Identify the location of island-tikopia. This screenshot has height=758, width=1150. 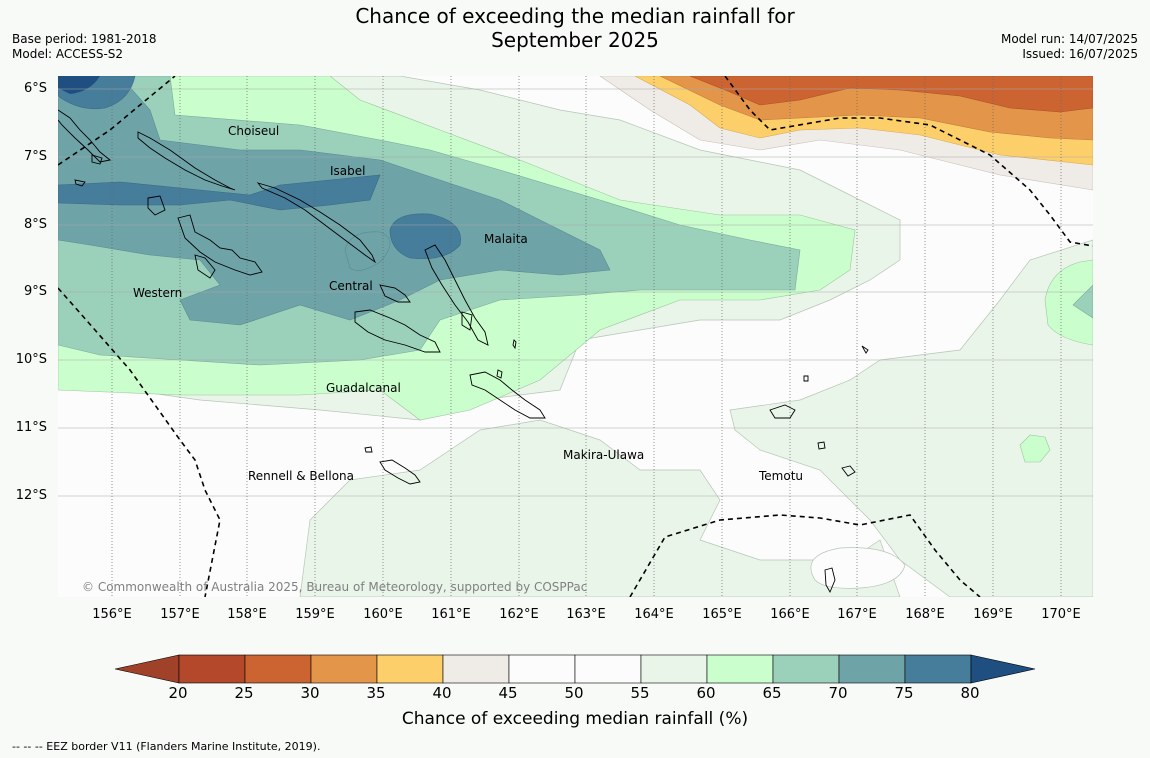
(830, 580).